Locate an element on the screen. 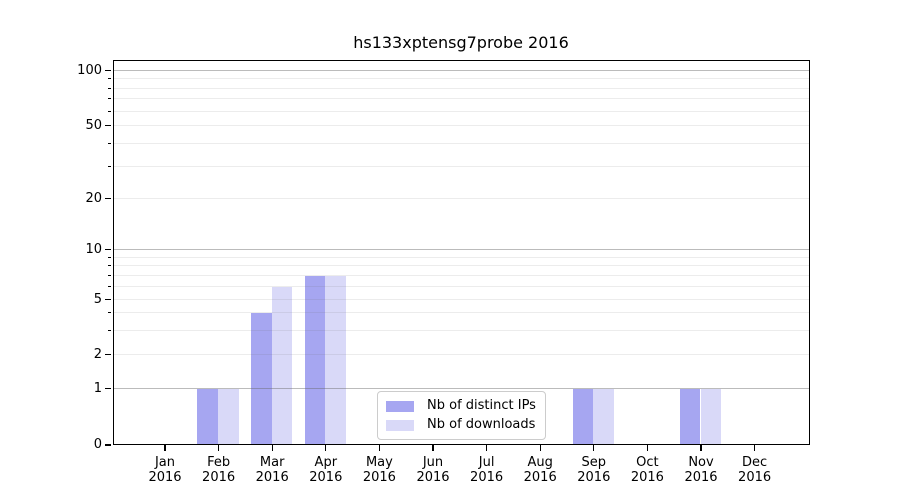  x-tick-label: Aug 2016 is located at coordinates (540, 470).